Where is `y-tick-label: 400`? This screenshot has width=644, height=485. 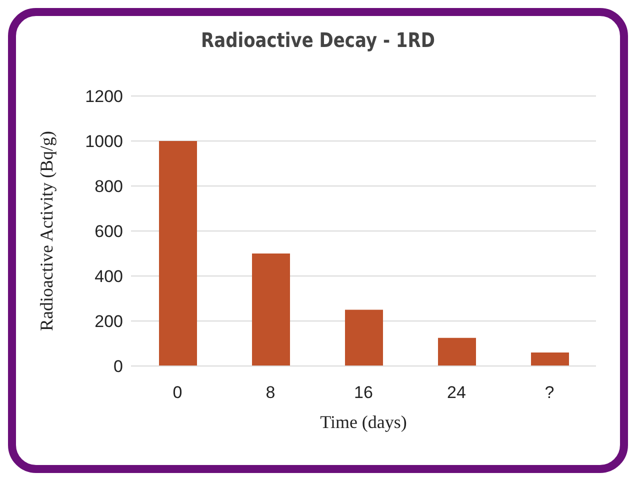 y-tick-label: 400 is located at coordinates (108, 276).